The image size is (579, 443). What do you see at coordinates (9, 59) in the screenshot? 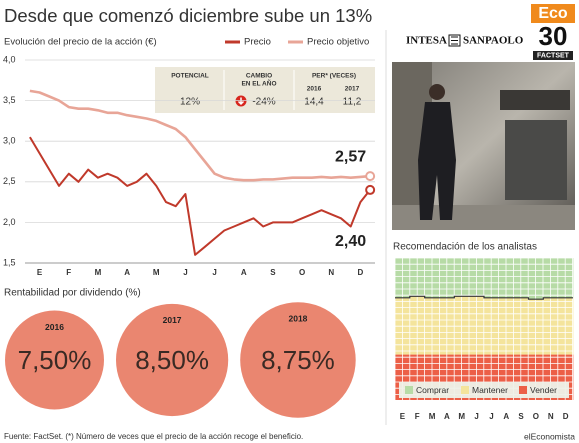
I see `y-tick-label: 4,0` at bounding box center [9, 59].